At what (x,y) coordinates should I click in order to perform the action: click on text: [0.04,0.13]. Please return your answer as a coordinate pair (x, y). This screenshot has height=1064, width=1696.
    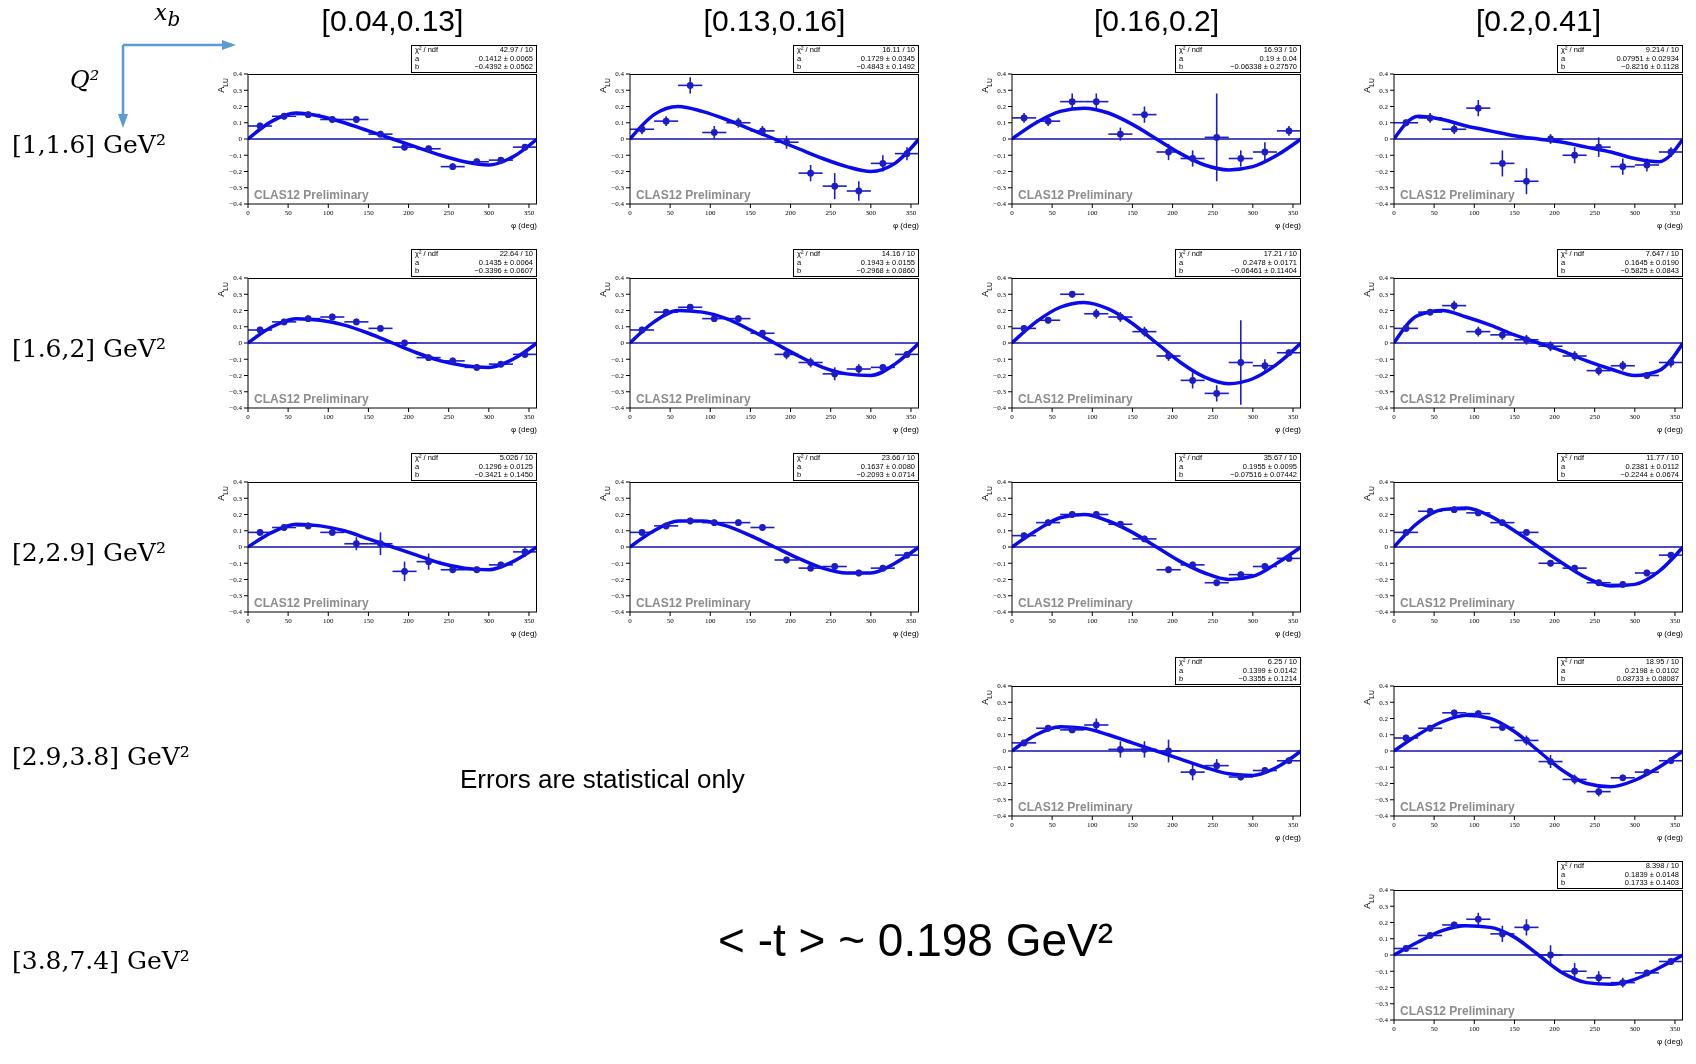
    Looking at the image, I should click on (392, 22).